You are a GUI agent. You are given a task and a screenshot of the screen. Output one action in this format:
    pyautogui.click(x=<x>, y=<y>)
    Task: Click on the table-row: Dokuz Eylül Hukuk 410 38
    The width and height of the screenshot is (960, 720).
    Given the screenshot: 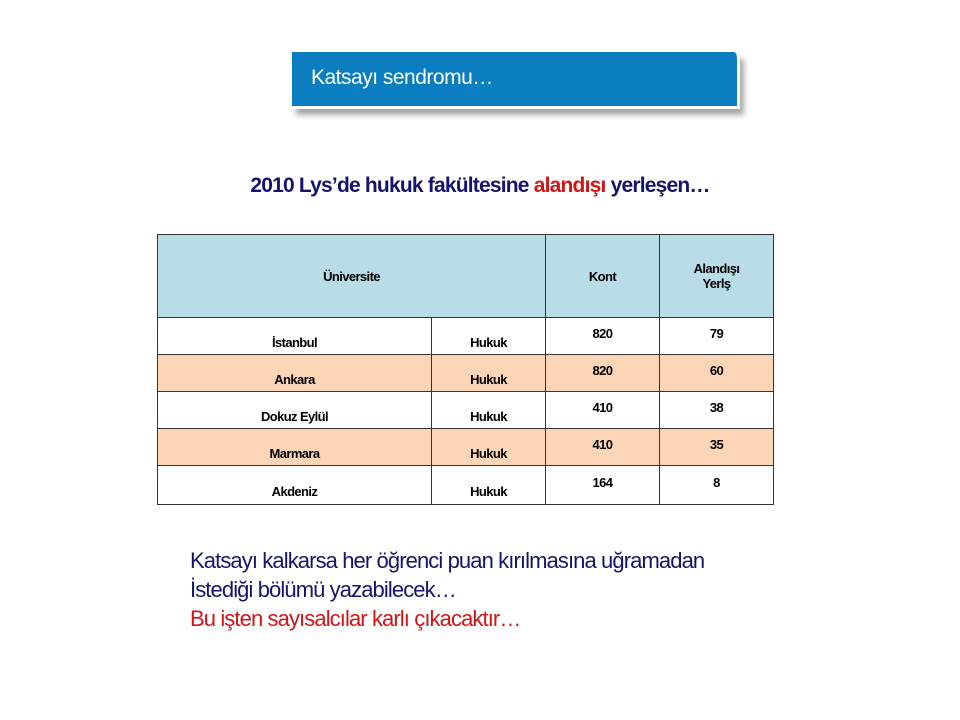 What is the action you would take?
    pyautogui.click(x=465, y=410)
    